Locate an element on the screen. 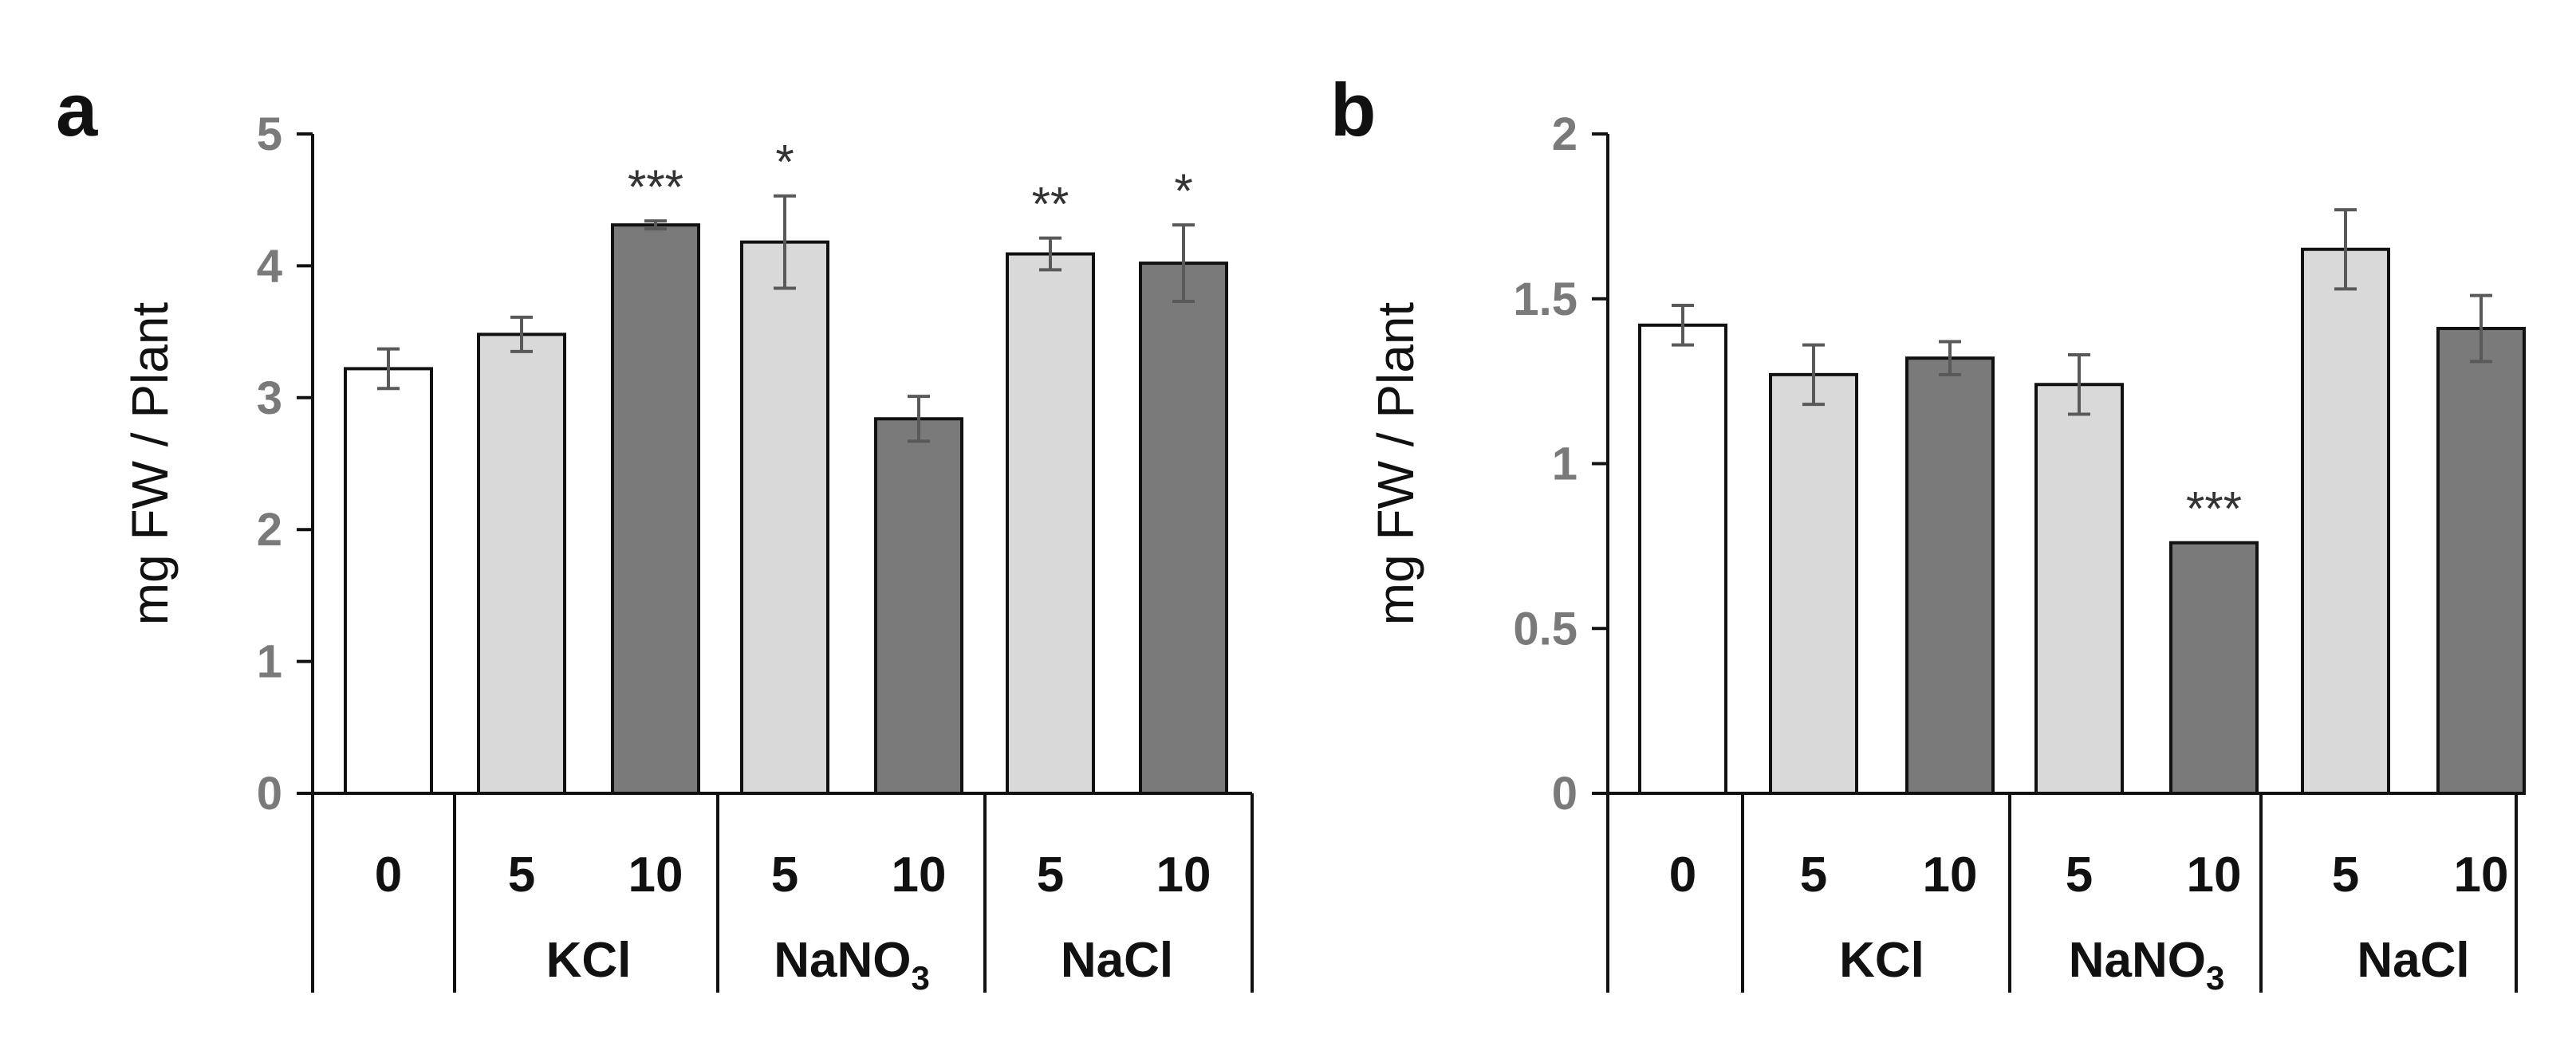 The height and width of the screenshot is (1062, 2576). y-tick-label: 0.5 is located at coordinates (1545, 629).